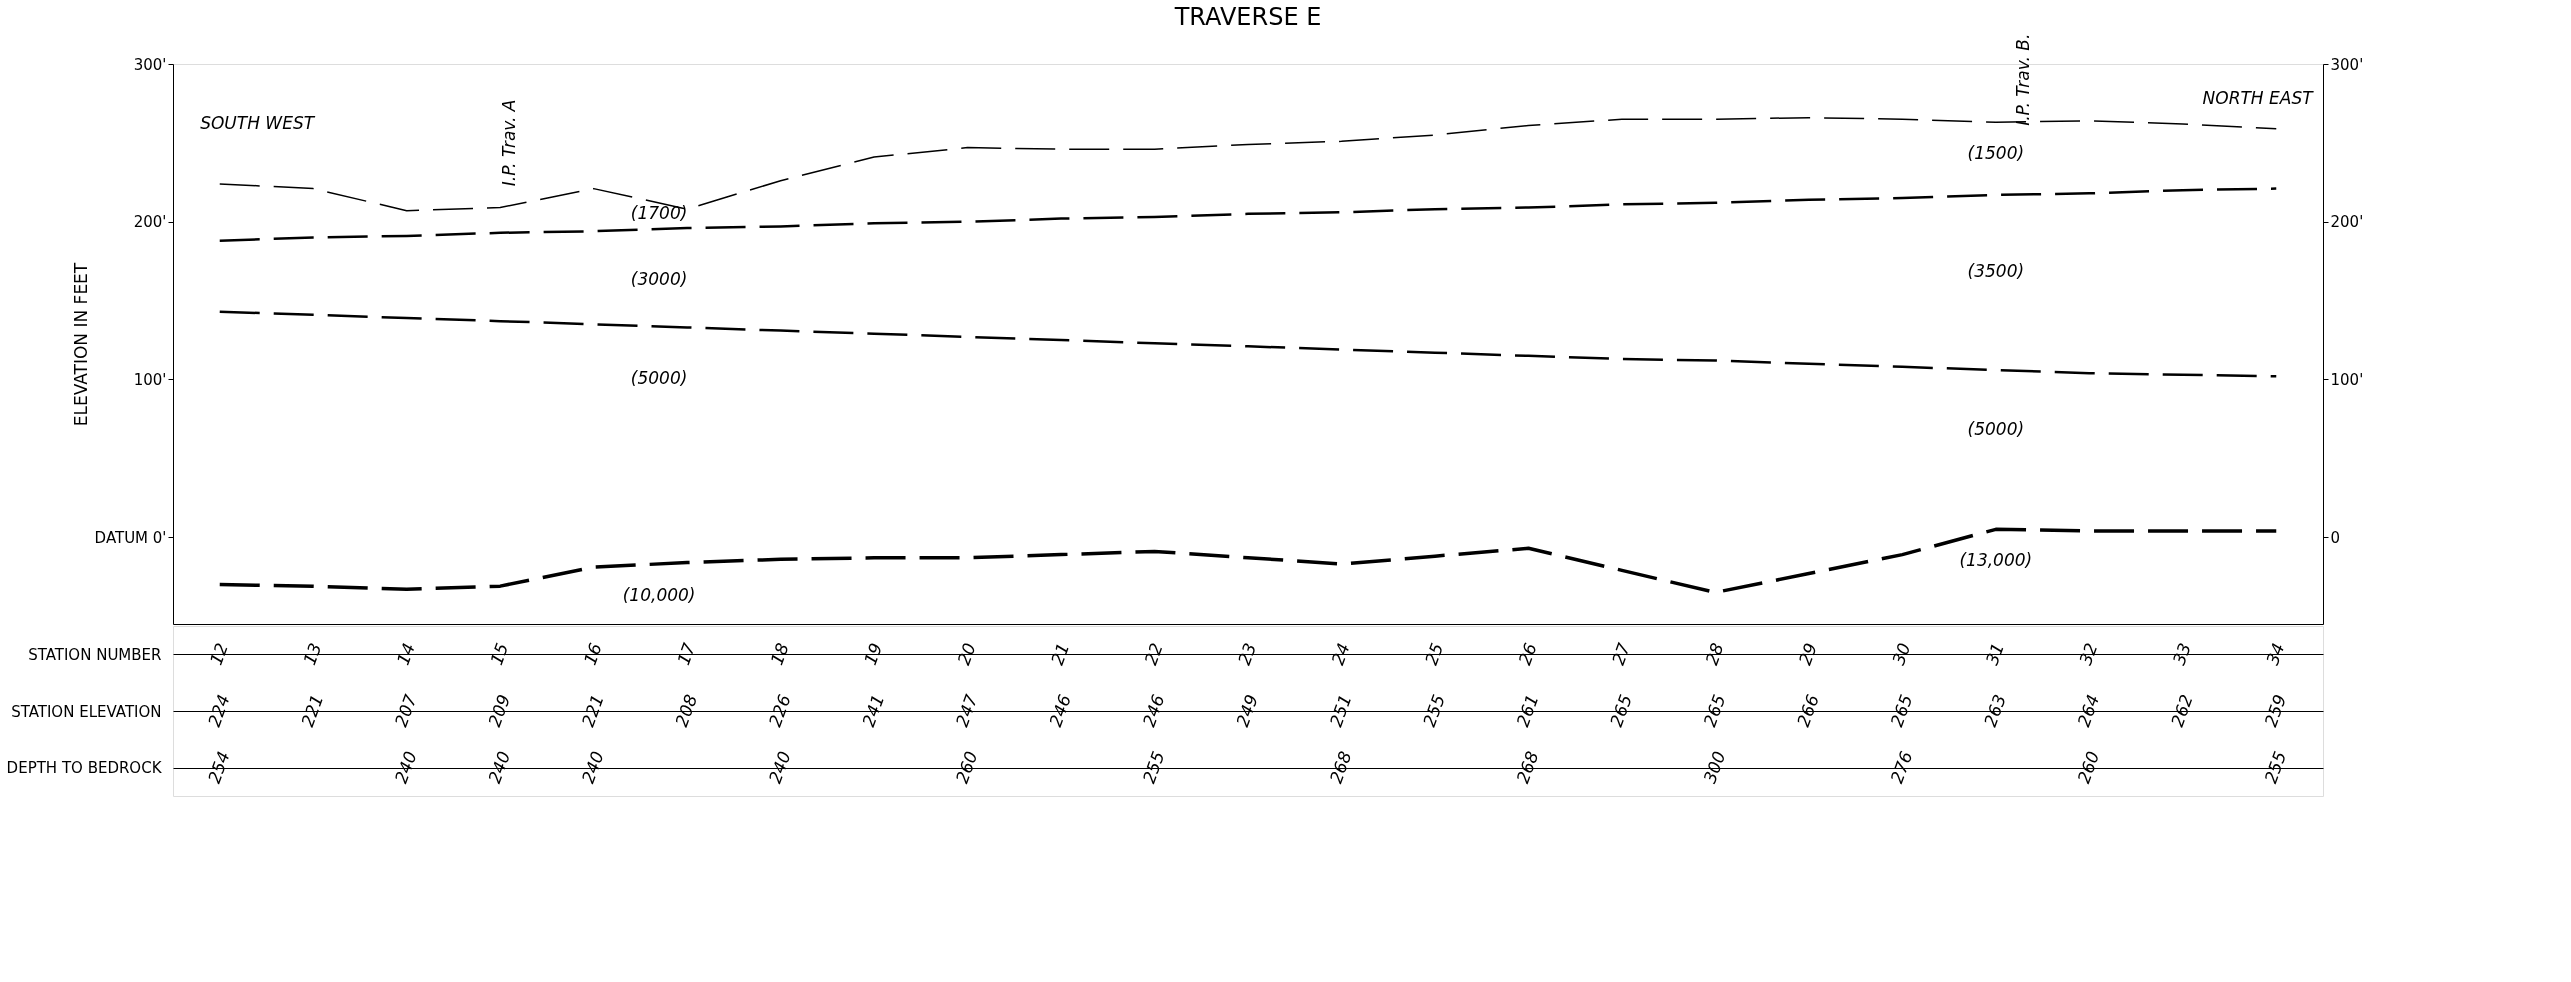  Describe the element at coordinates (218, 767) in the screenshot. I see `text: 254` at that location.